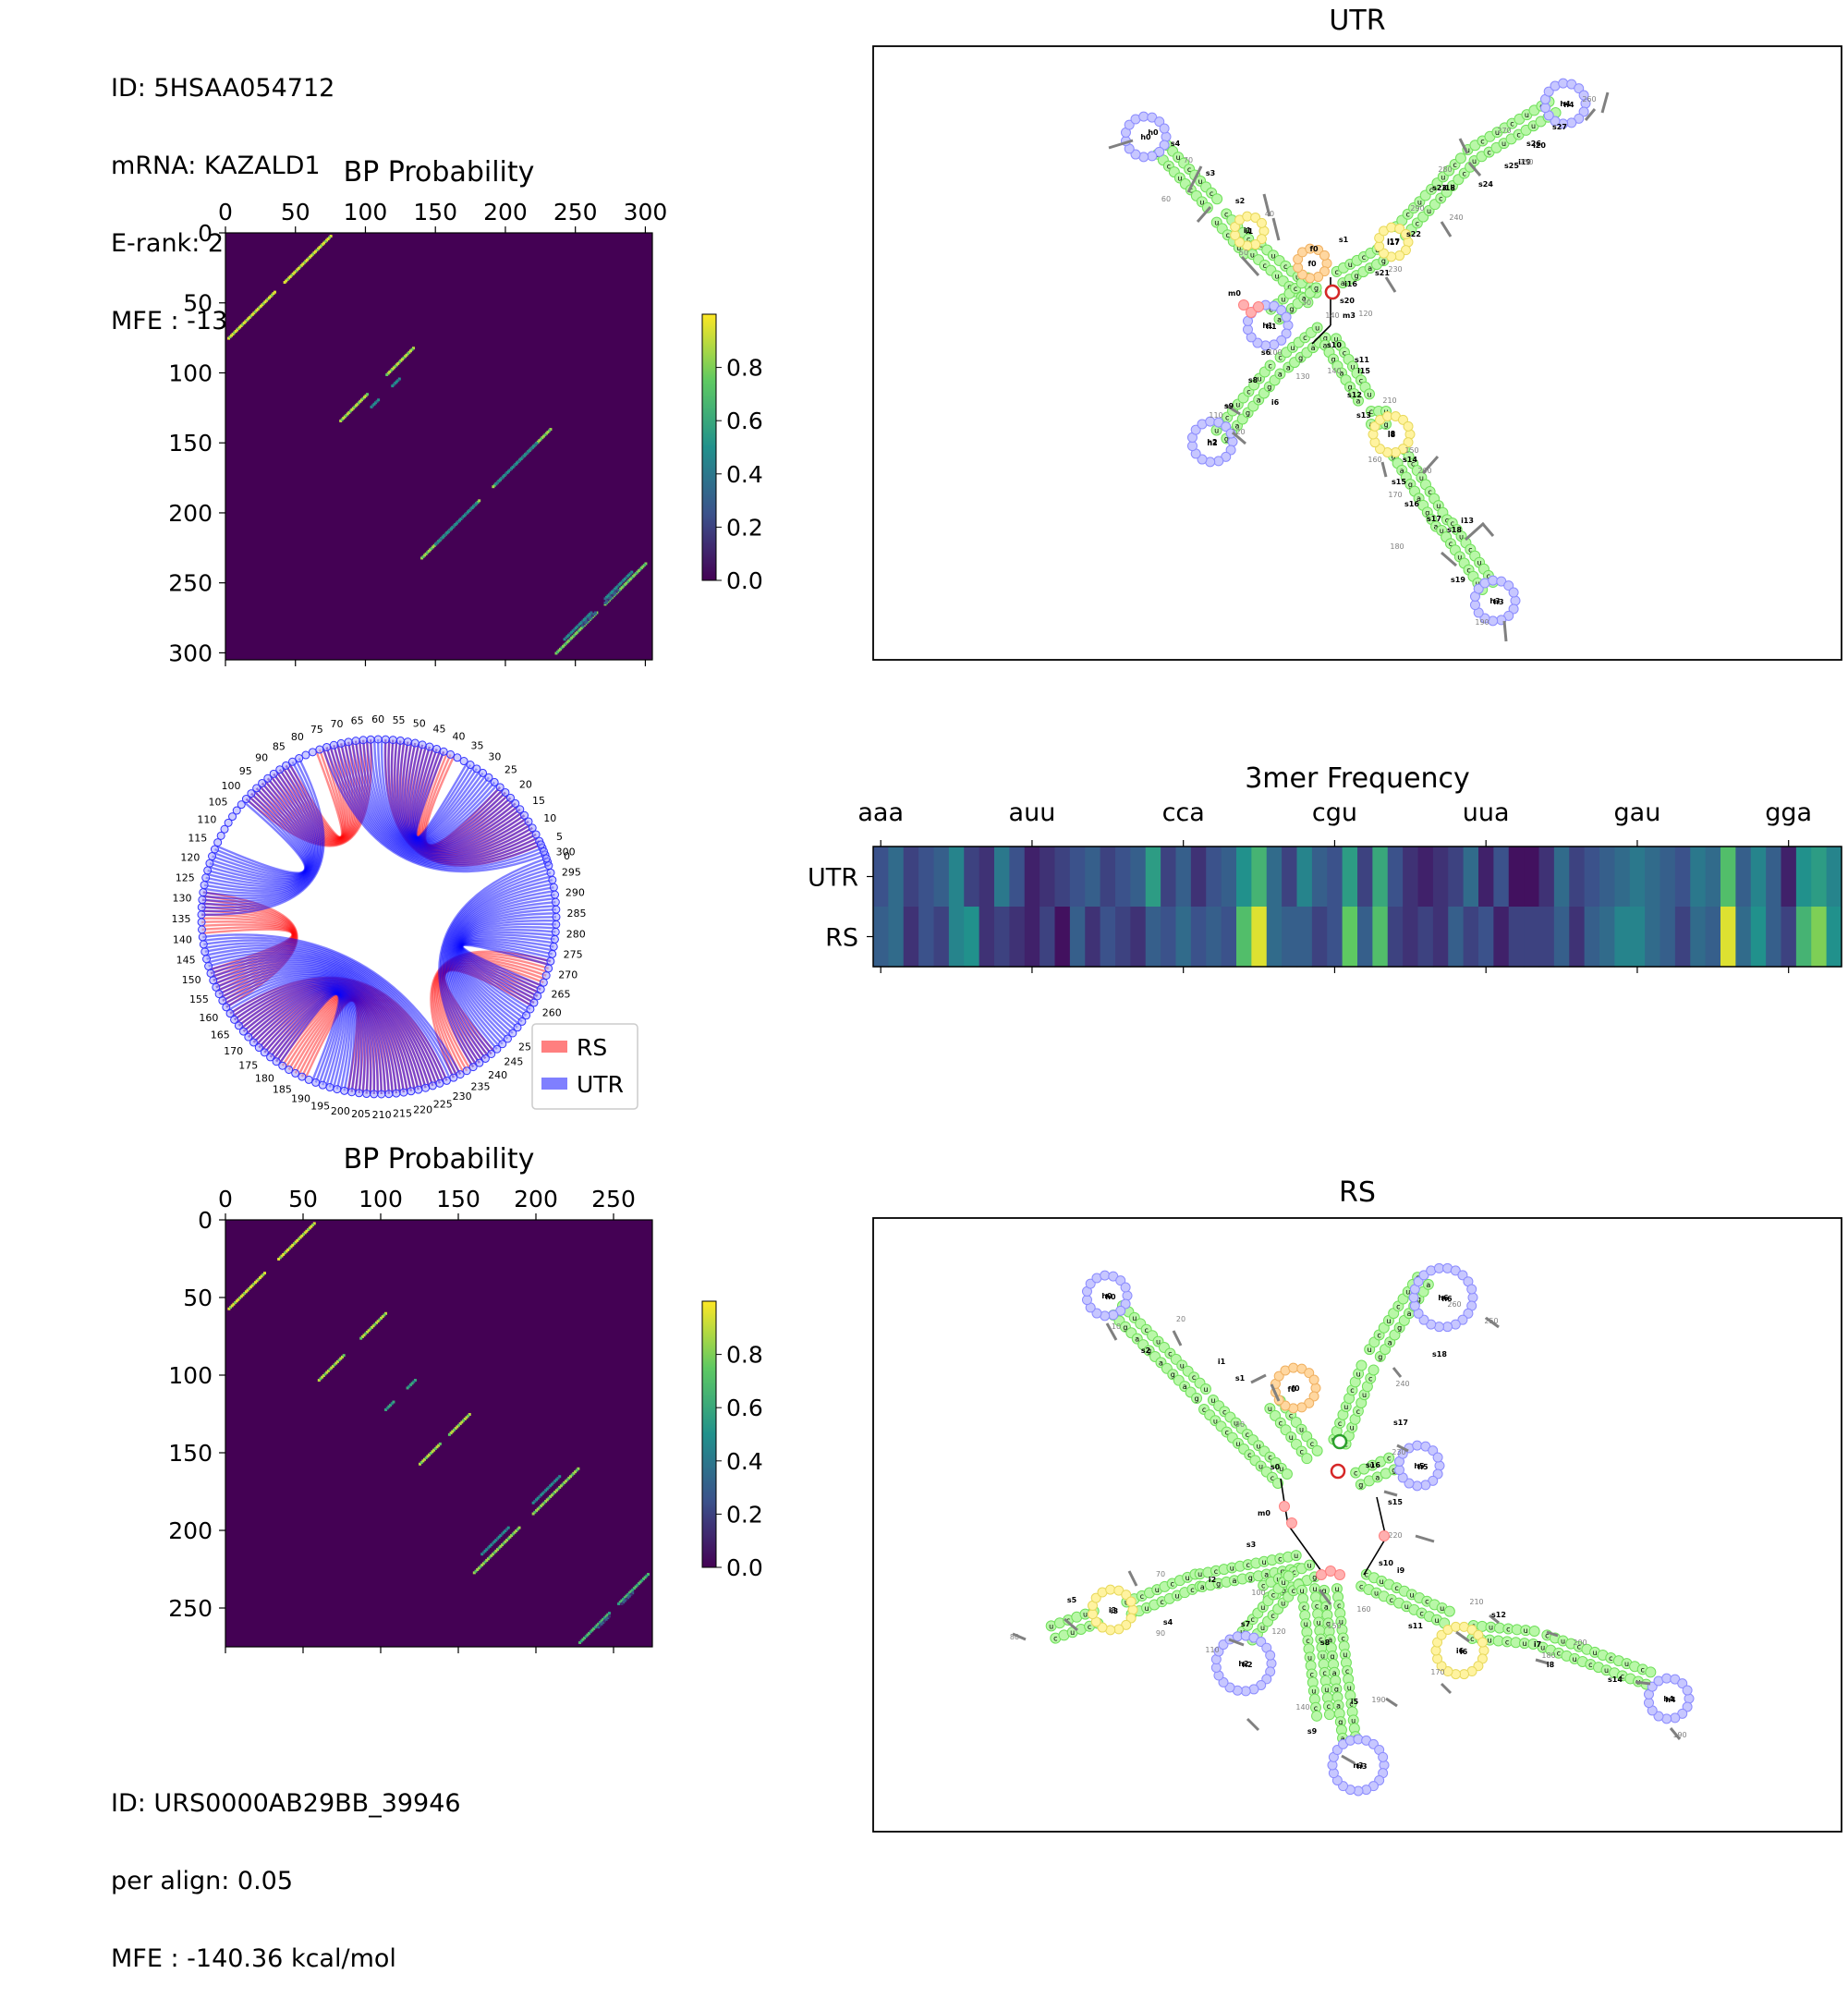 The image size is (1848, 1998). What do you see at coordinates (1498, 602) in the screenshot?
I see `node-label: h3` at bounding box center [1498, 602].